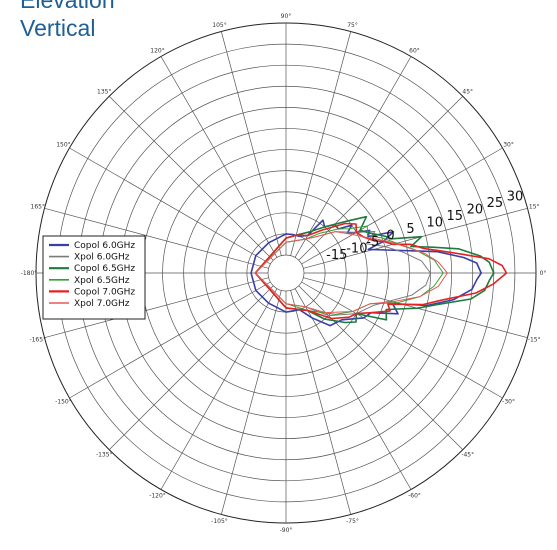 This screenshot has height=550, width=557. I want to click on radial-tick-label: 25, so click(495, 203).